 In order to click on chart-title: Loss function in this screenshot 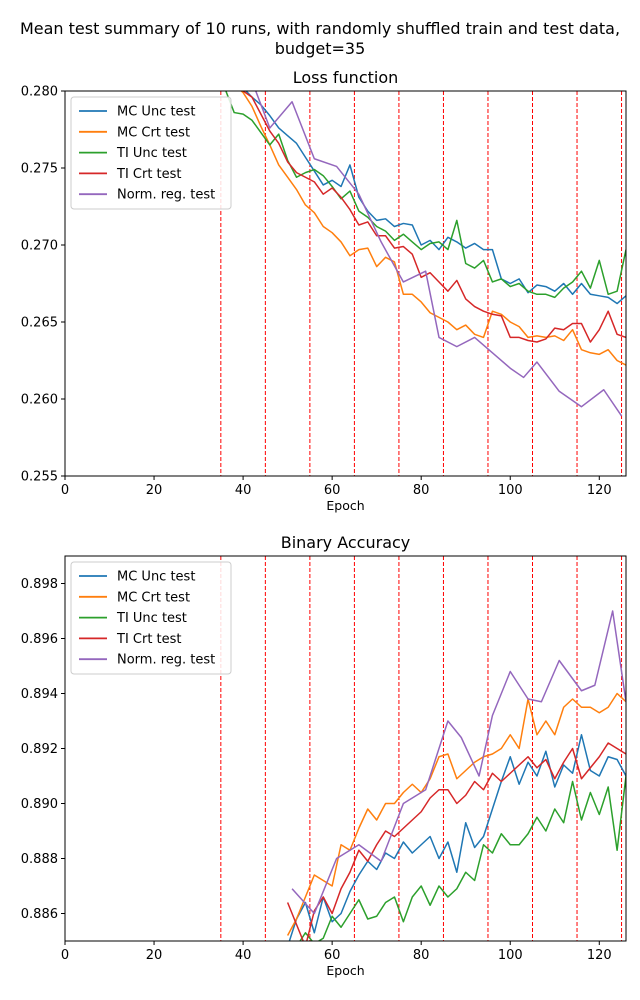, I will do `click(346, 77)`.